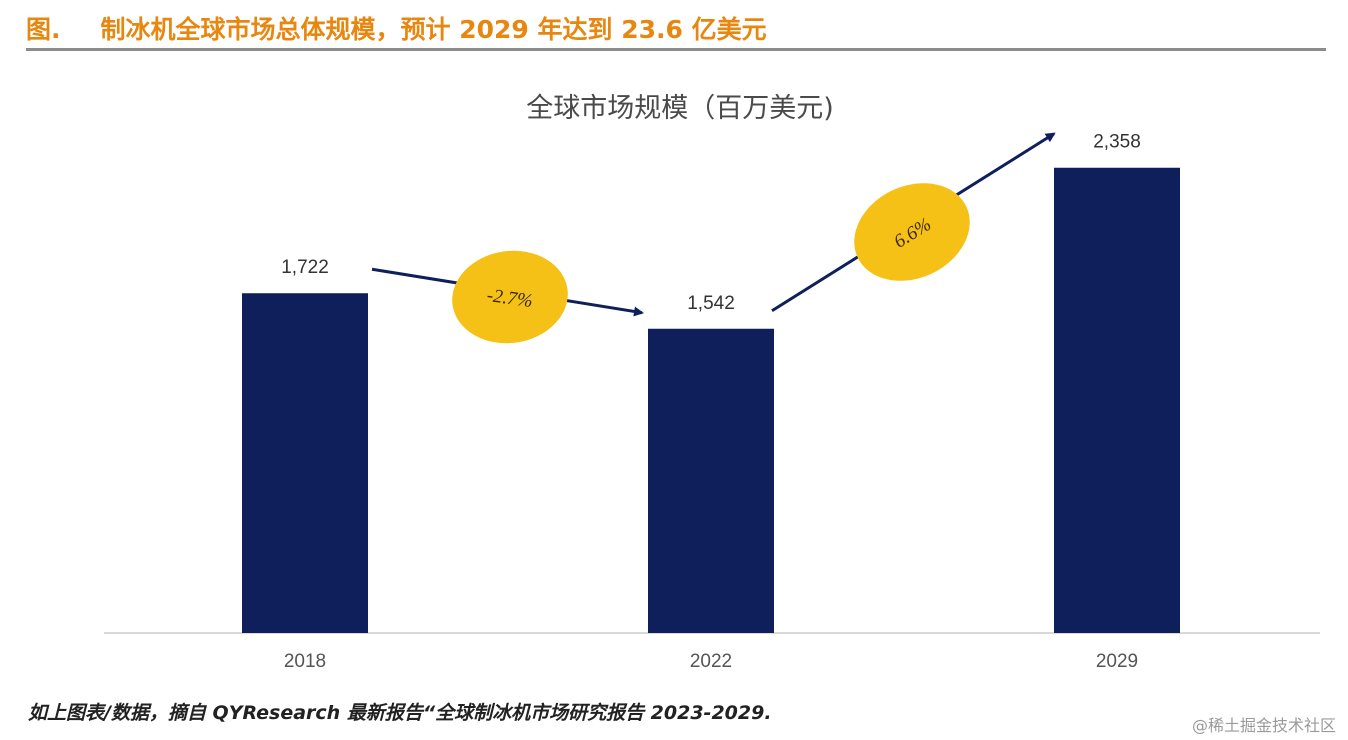 Image resolution: width=1348 pixels, height=740 pixels. What do you see at coordinates (711, 303) in the screenshot?
I see `value-label-2022: 1,542` at bounding box center [711, 303].